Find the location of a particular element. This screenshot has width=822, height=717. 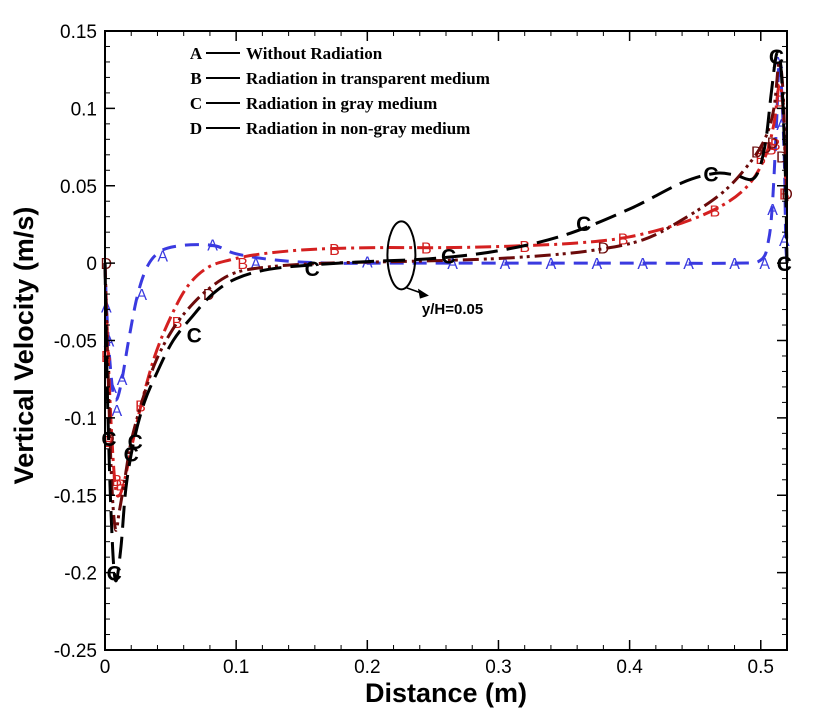

y-tick-label: -0.05 is located at coordinates (75, 342).